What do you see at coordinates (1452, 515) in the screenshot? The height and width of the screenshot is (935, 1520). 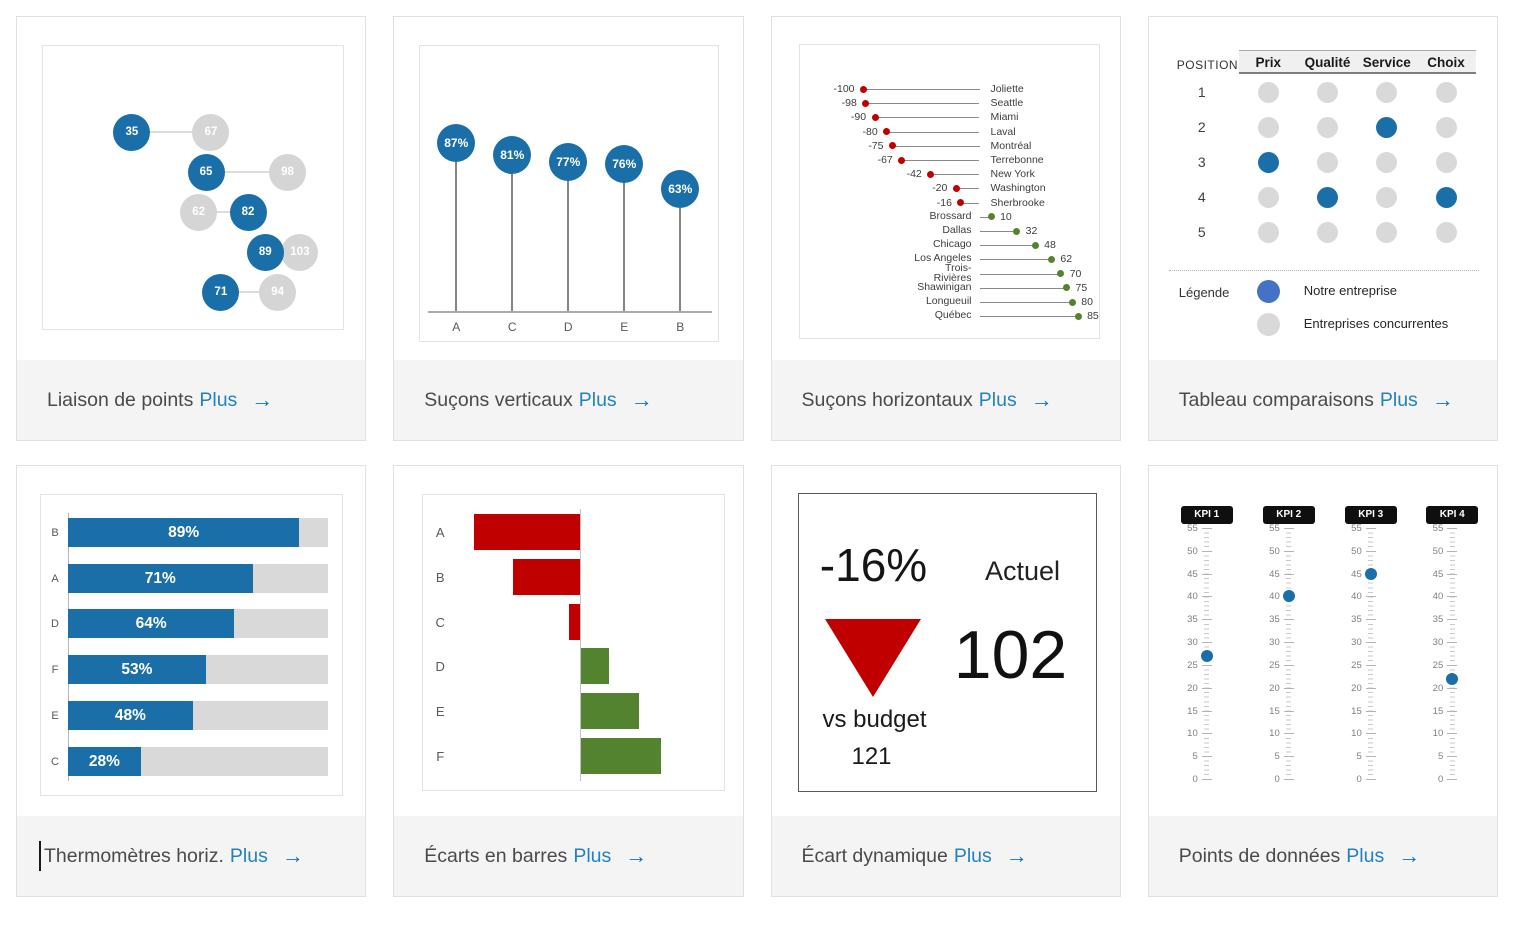 I see `kpi-badge: KPI 4` at bounding box center [1452, 515].